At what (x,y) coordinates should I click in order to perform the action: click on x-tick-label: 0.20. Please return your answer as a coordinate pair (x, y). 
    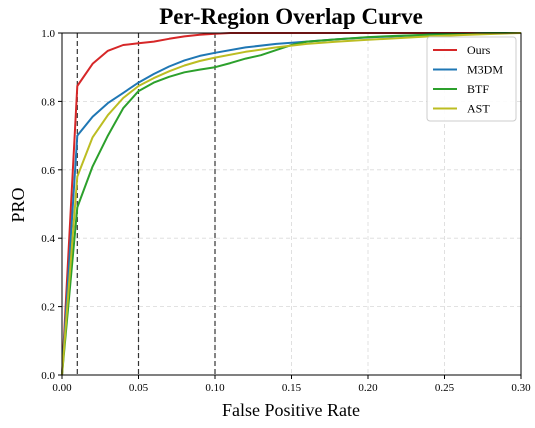
    Looking at the image, I should click on (368, 388).